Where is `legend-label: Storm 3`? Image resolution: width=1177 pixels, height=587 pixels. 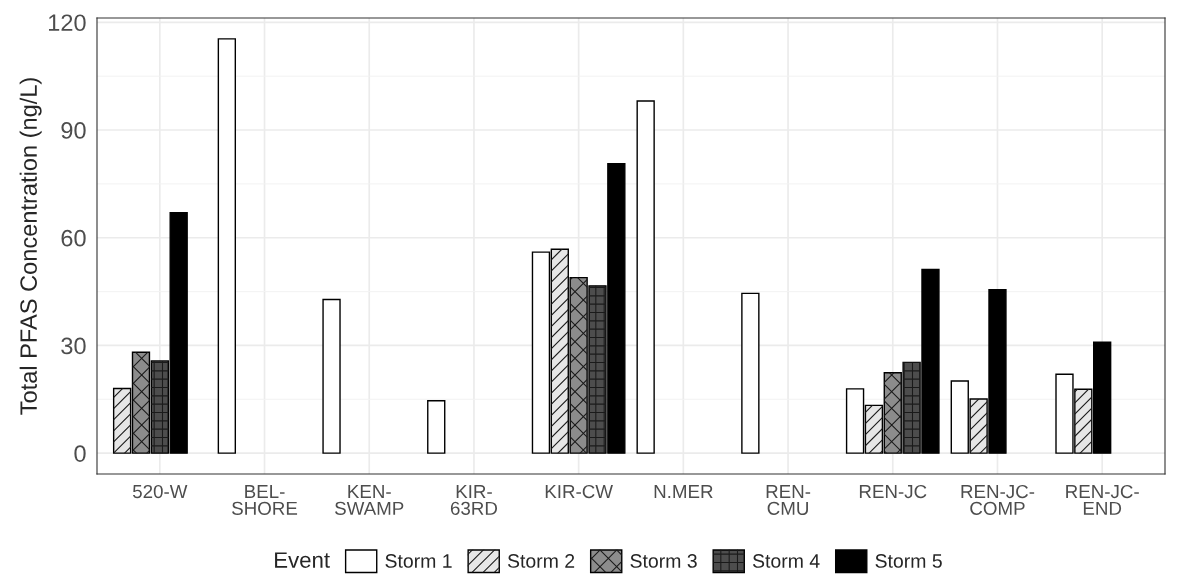
legend-label: Storm 3 is located at coordinates (663, 561).